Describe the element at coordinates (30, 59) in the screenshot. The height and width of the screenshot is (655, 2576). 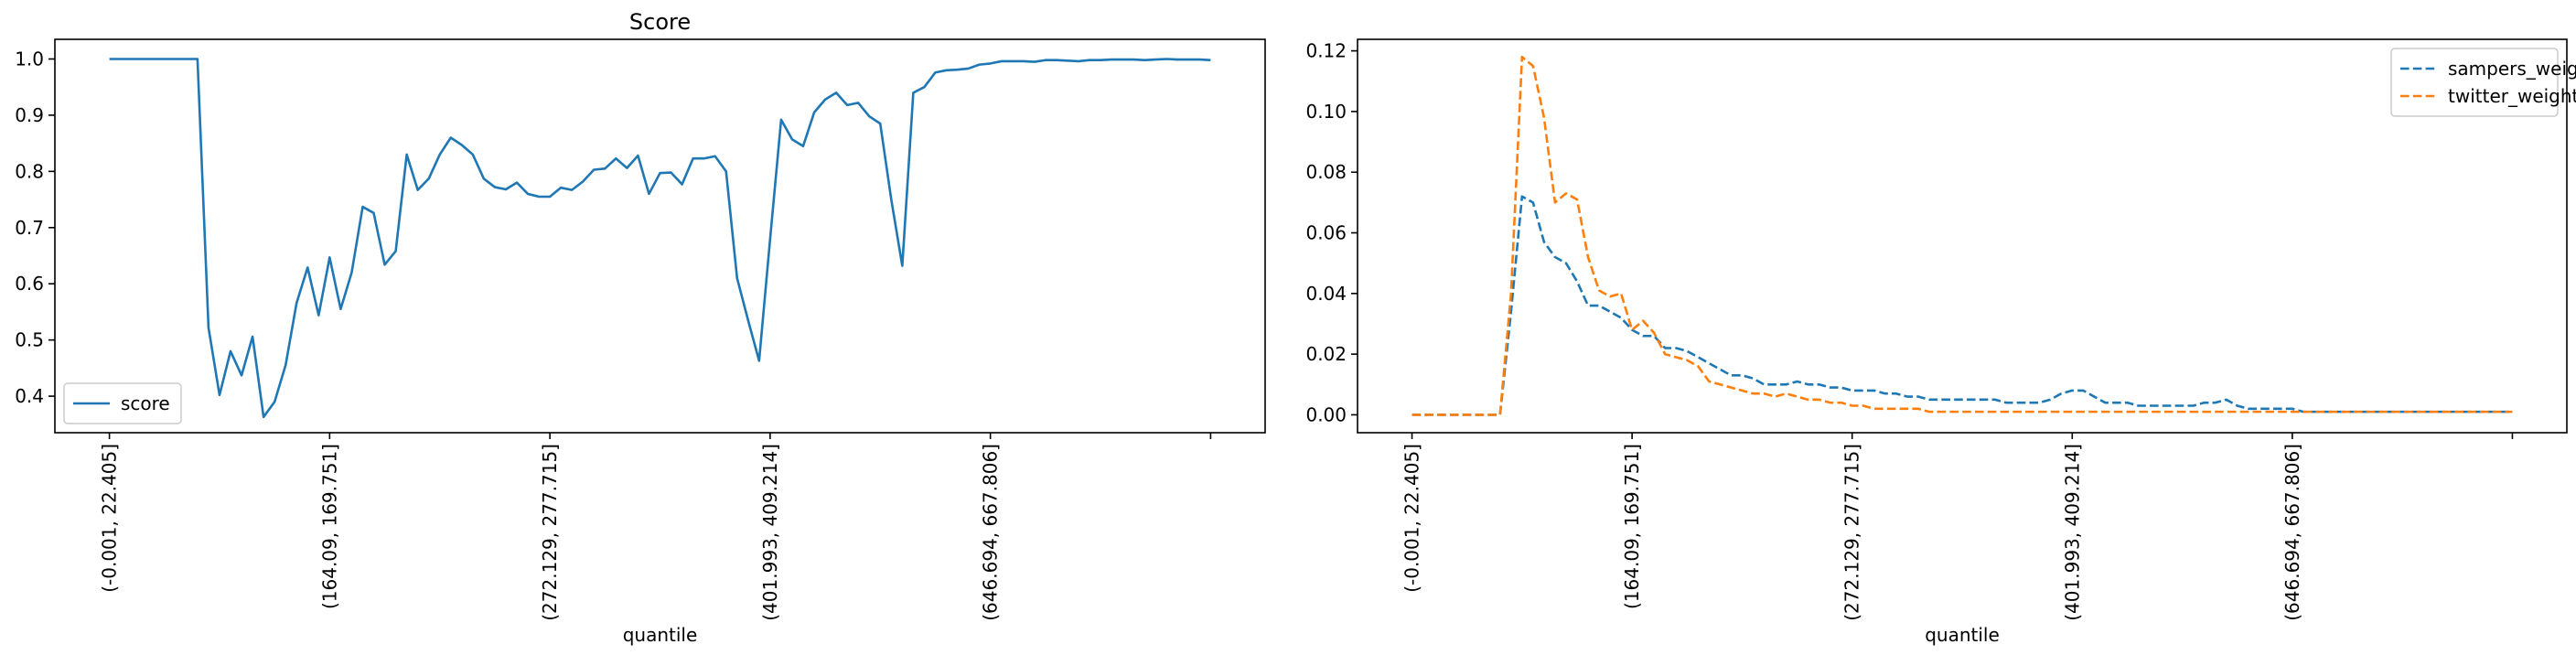
I see `y-tick-label: 1.0` at that location.